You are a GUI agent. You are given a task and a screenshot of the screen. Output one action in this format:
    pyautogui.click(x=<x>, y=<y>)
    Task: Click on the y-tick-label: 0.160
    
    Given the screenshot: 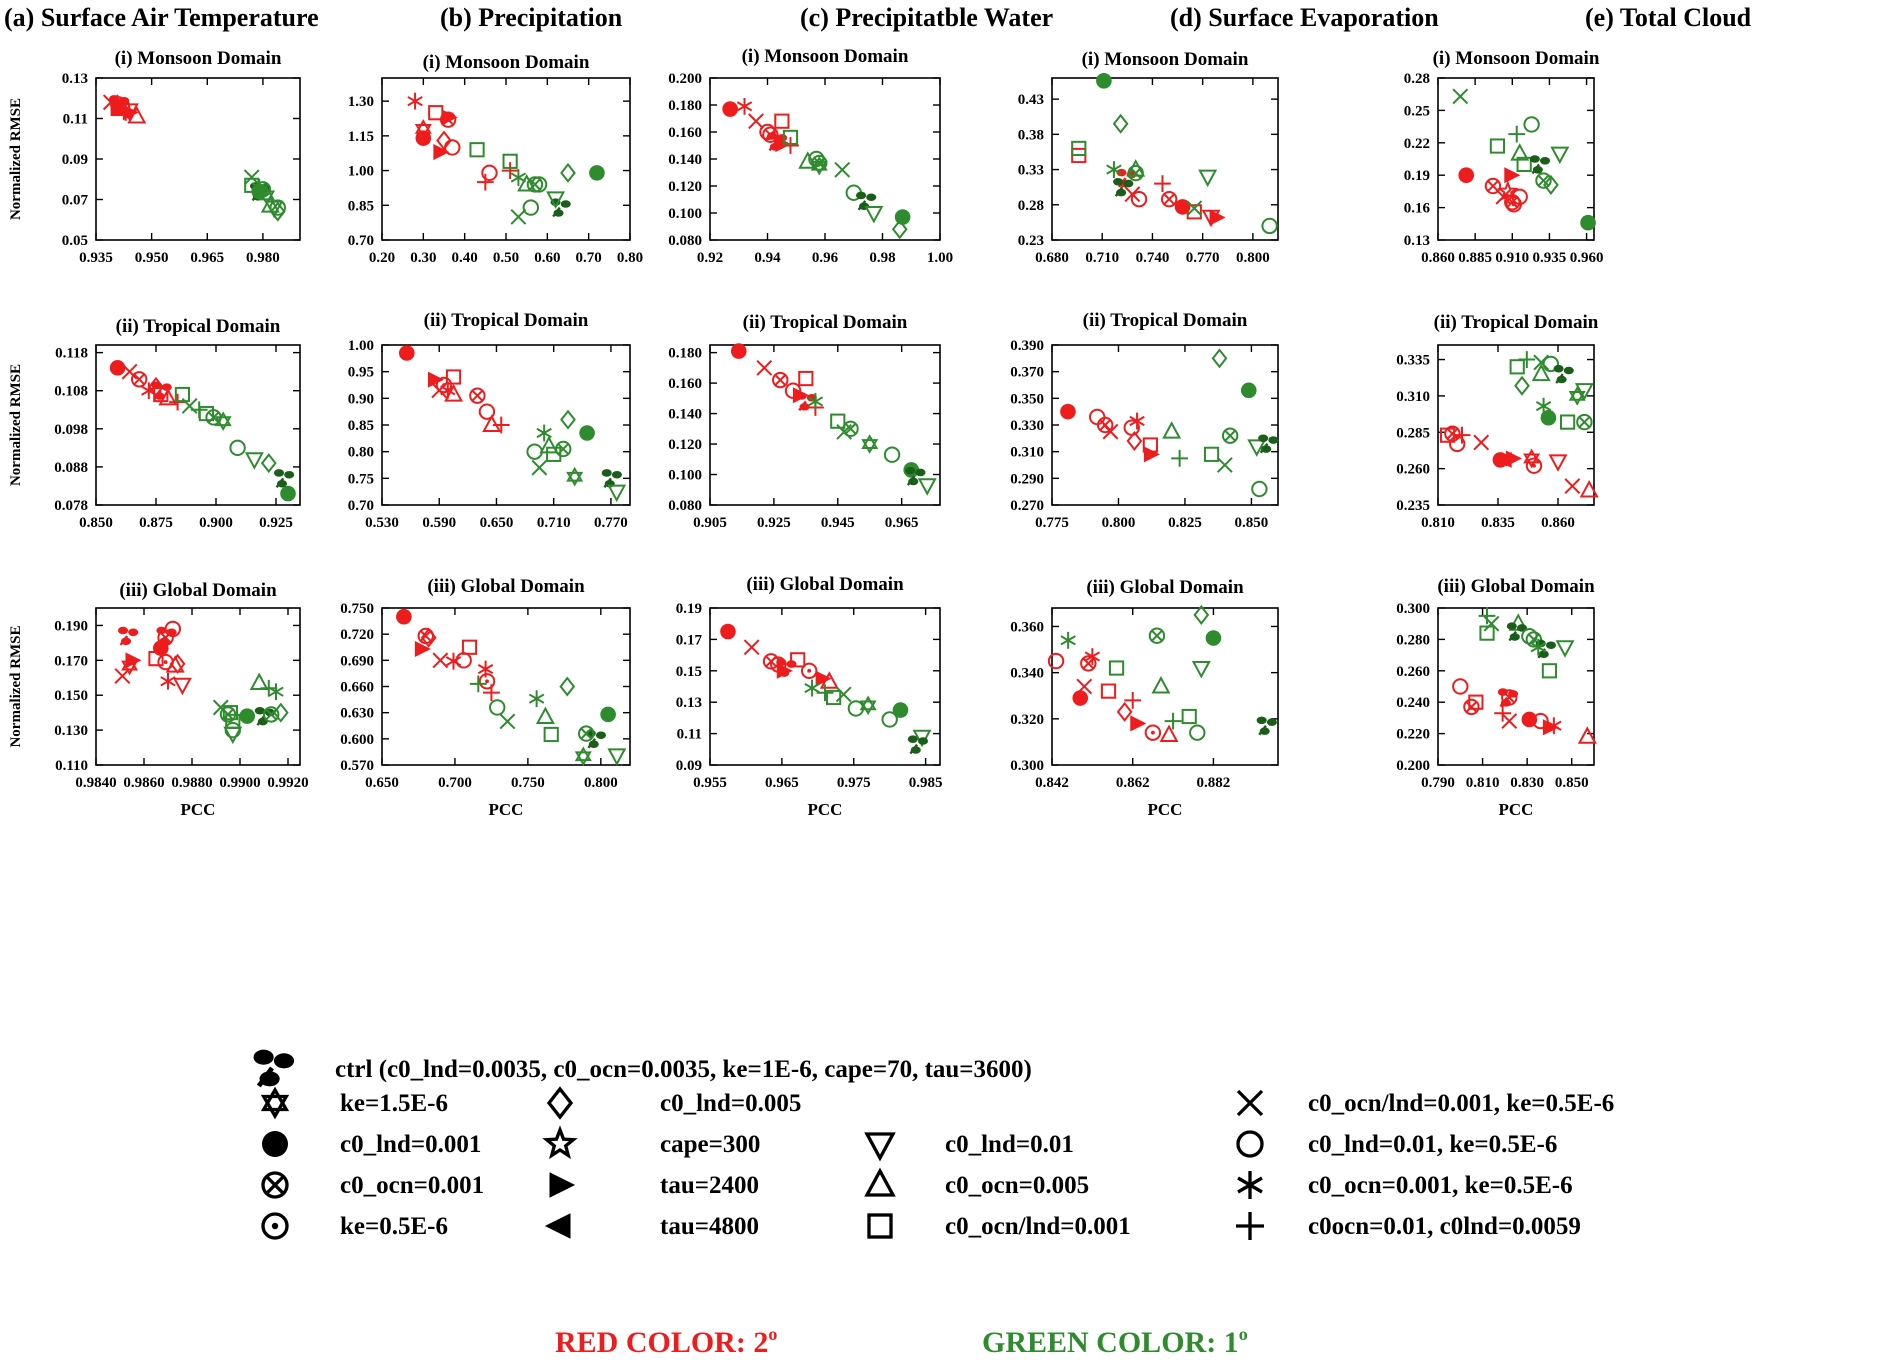 What is the action you would take?
    pyautogui.click(x=685, y=133)
    